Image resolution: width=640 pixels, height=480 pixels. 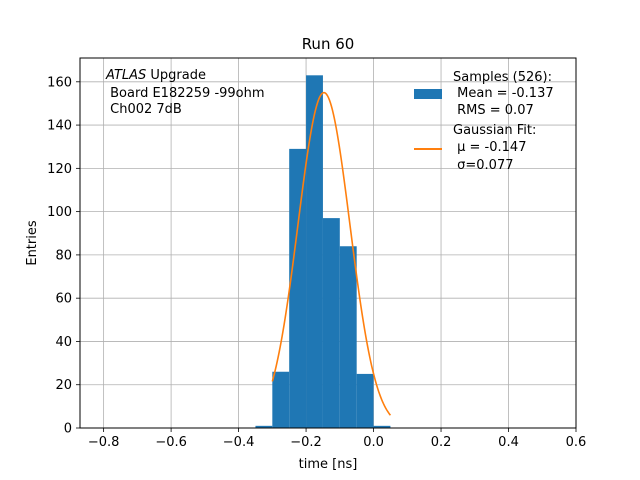 I want to click on gaussian-fit-curve, so click(x=331, y=253).